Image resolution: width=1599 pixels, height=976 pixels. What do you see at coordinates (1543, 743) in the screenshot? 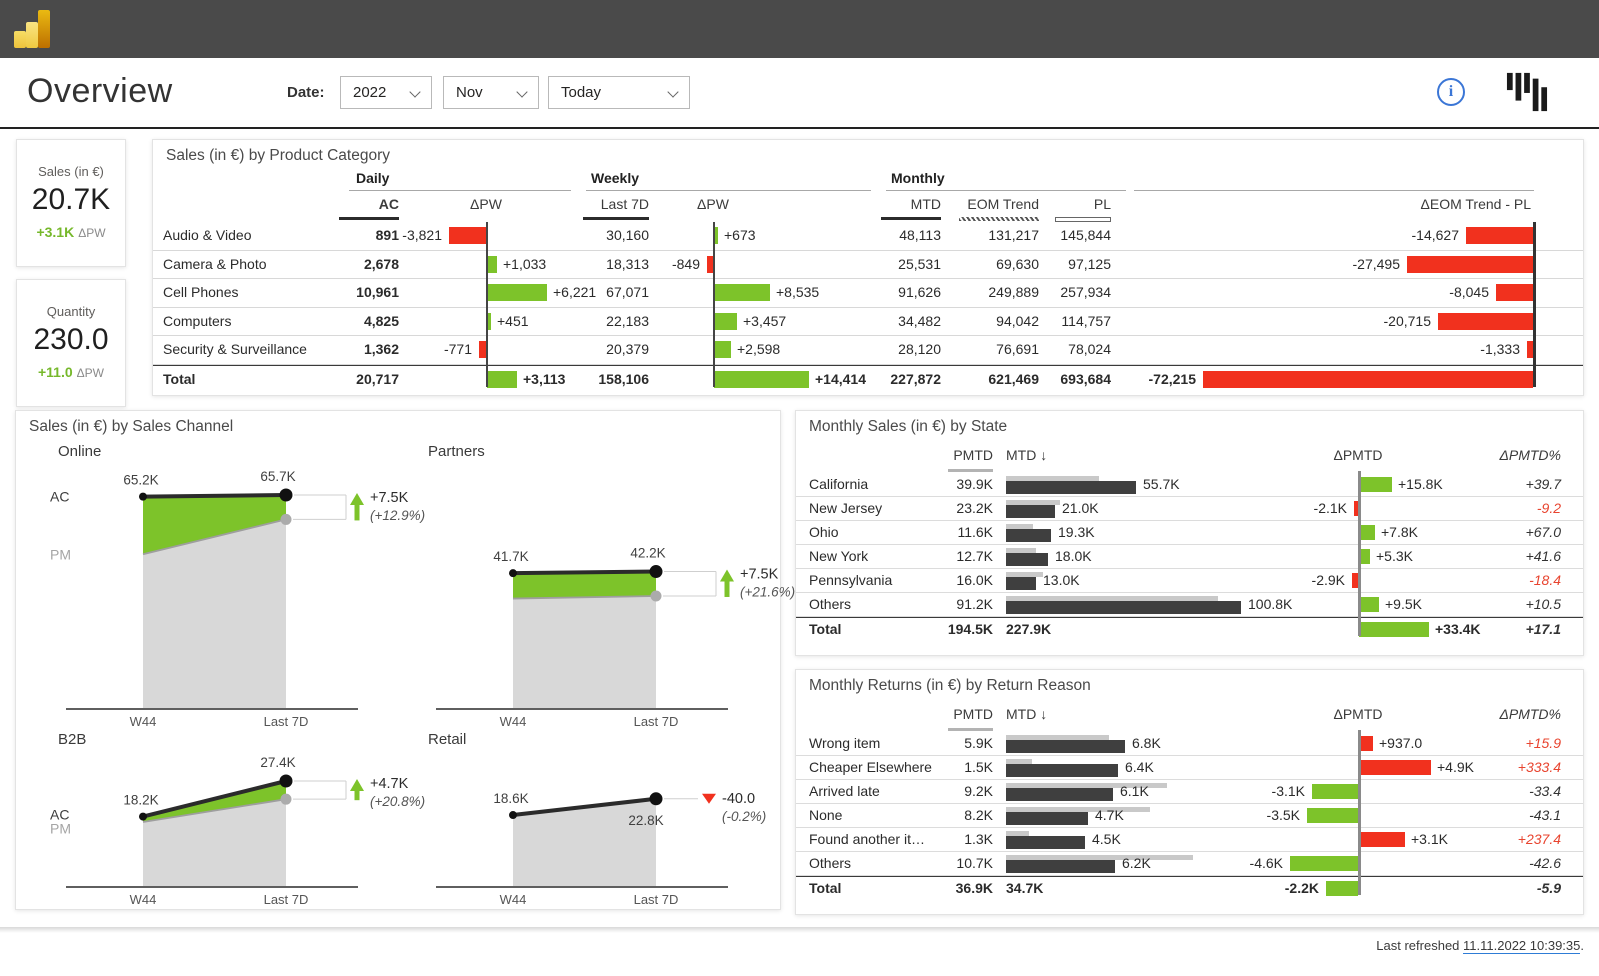
I see `cell-dpmtd-pct: +15.9` at bounding box center [1543, 743].